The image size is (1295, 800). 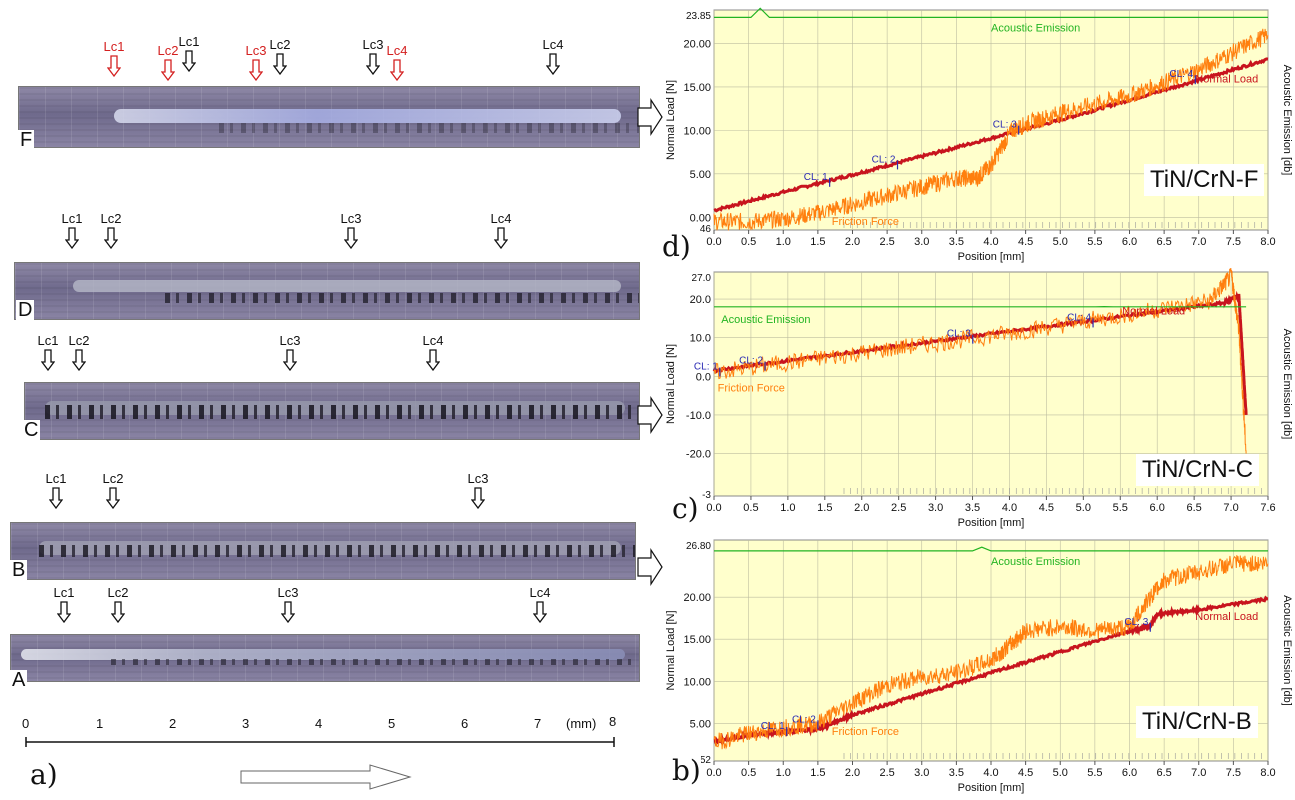 I want to click on scale-tick: 2, so click(x=172, y=723).